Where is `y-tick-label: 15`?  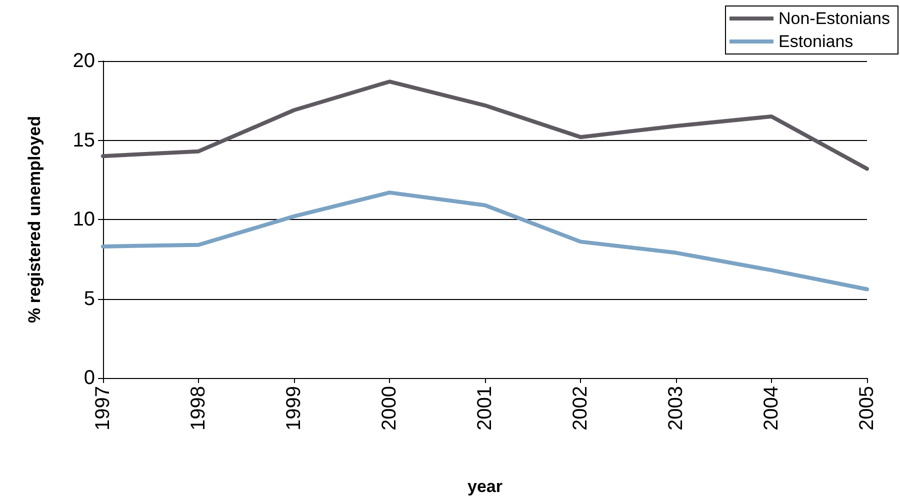 y-tick-label: 15 is located at coordinates (83, 140).